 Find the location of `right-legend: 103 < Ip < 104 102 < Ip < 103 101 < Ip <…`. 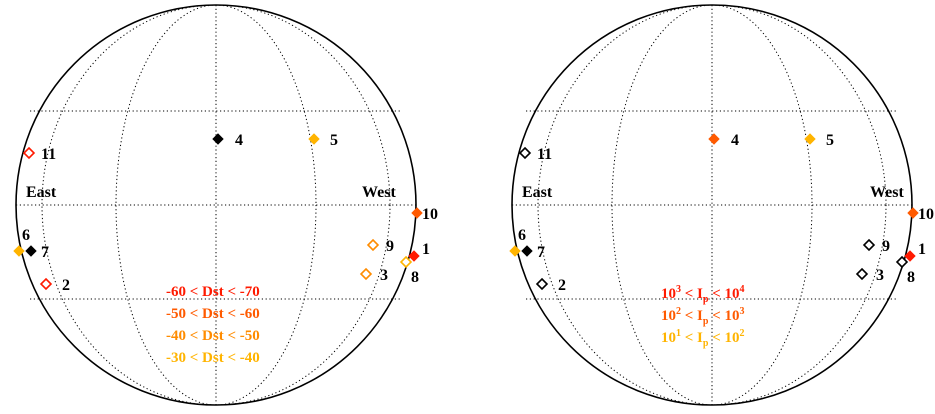

right-legend: 103 < Ip < 104 102 < Ip < 103 101 < Ip <… is located at coordinates (703, 316).